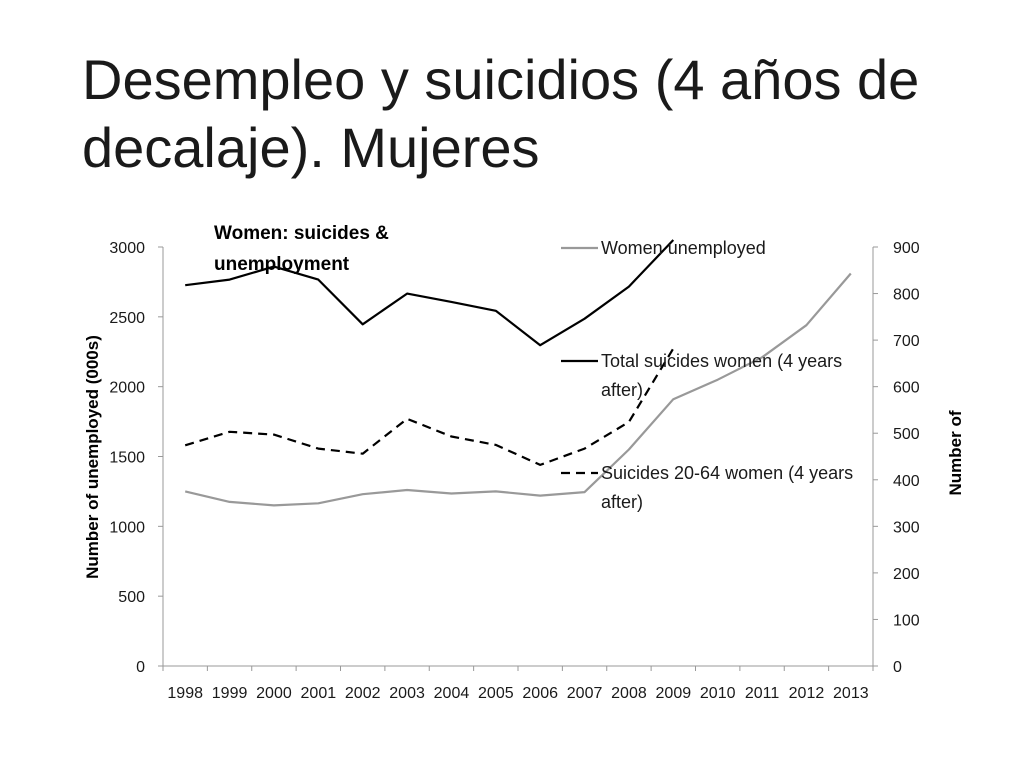 This screenshot has height=768, width=1024. What do you see at coordinates (185, 693) in the screenshot?
I see `x-tick-label: 1998` at bounding box center [185, 693].